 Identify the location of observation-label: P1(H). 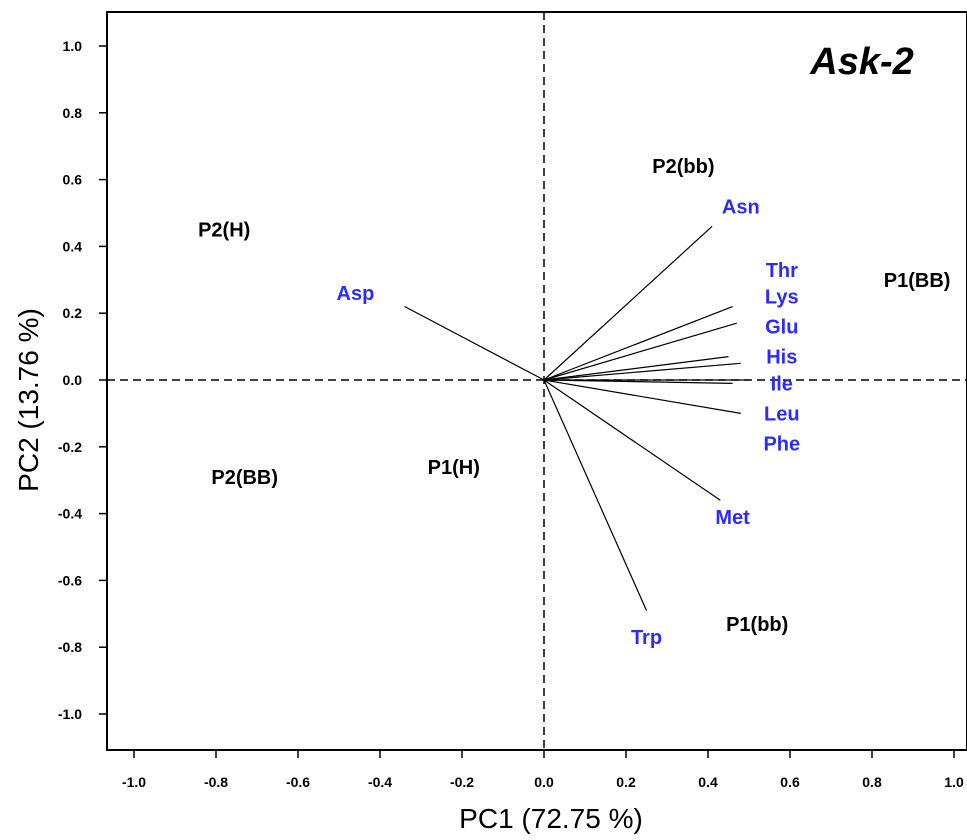
(454, 468).